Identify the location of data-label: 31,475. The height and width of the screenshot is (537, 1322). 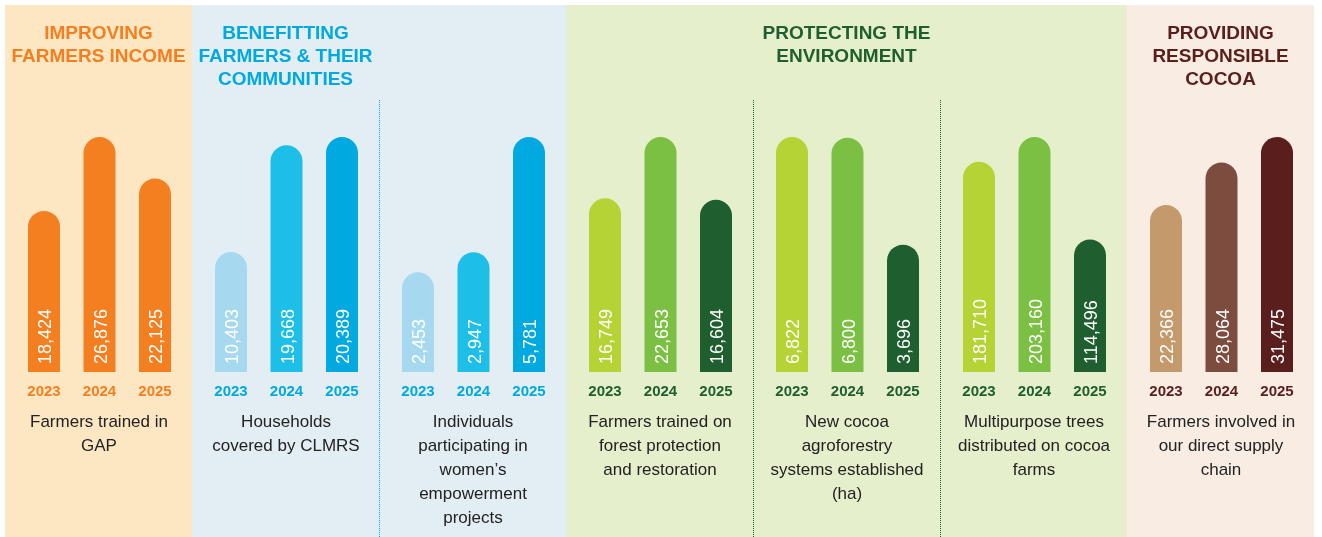
(1278, 336).